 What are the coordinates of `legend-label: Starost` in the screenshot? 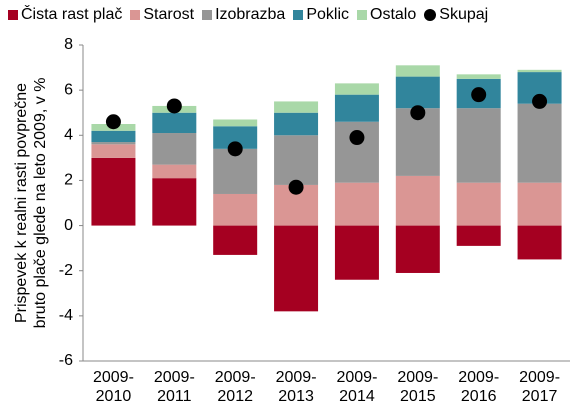 It's located at (169, 14).